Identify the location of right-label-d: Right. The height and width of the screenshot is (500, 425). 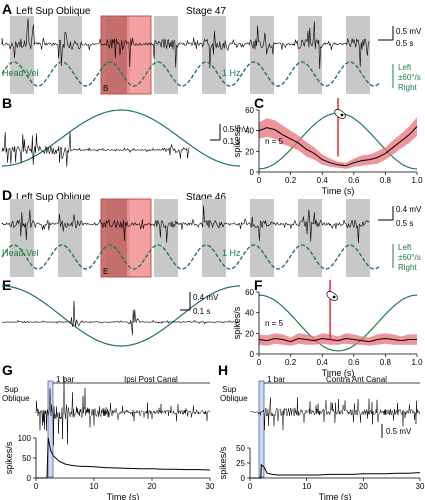
(407, 267).